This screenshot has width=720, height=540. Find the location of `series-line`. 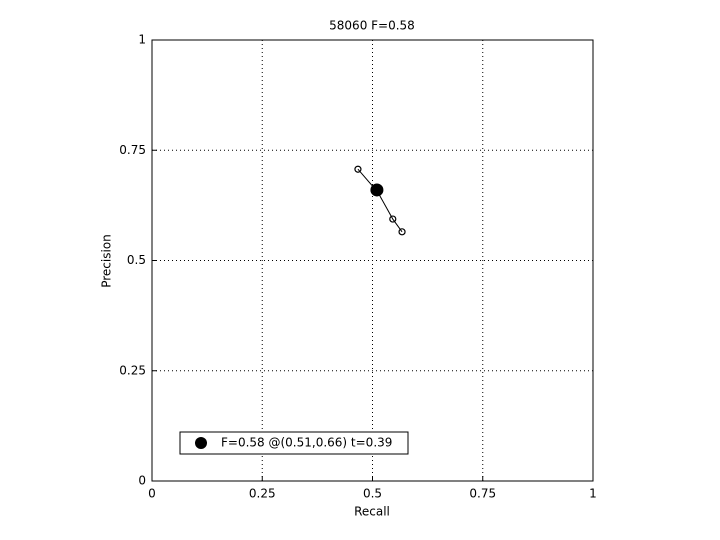

series-line is located at coordinates (380, 200).